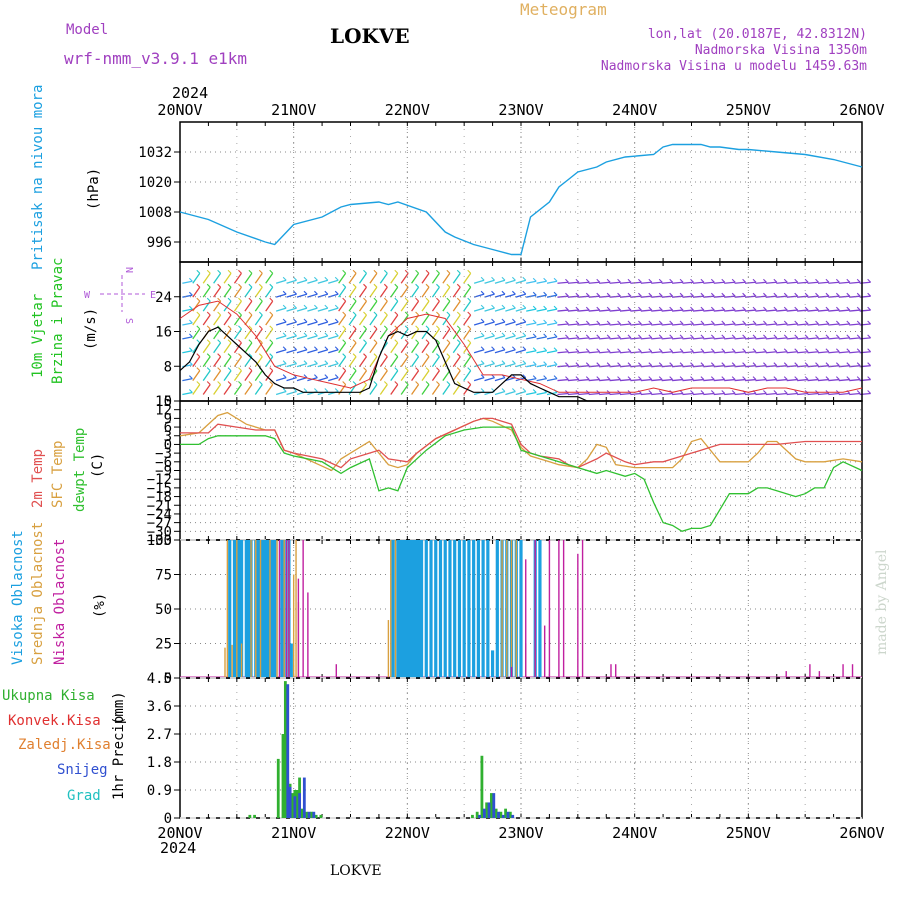  Describe the element at coordinates (58, 321) in the screenshot. I see `wind-ylabel-2: Brzina i Pravac` at that location.